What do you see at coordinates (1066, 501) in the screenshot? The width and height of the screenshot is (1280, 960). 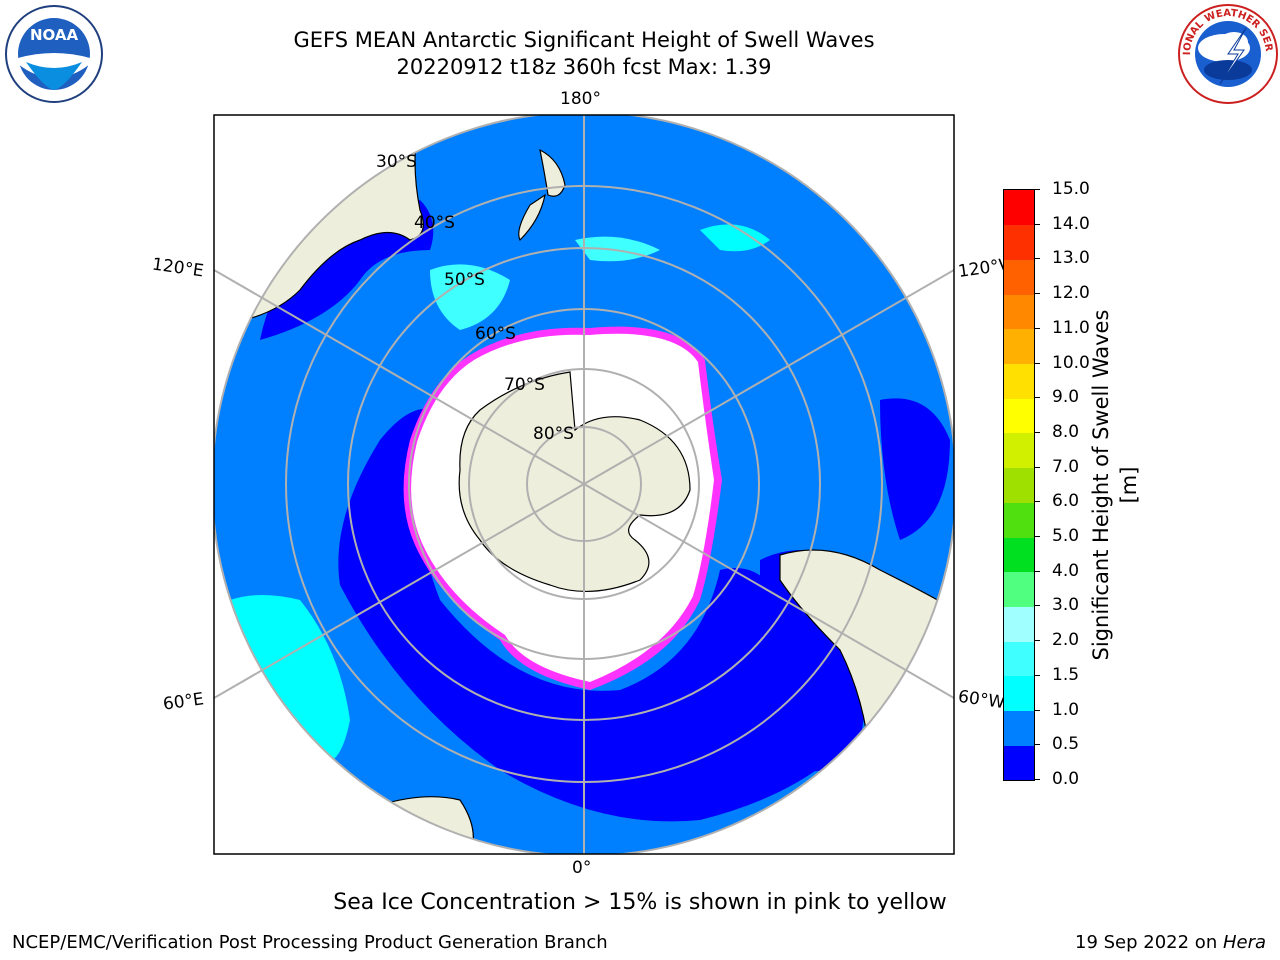 I see `colorbar-tick-label: 6.0` at bounding box center [1066, 501].